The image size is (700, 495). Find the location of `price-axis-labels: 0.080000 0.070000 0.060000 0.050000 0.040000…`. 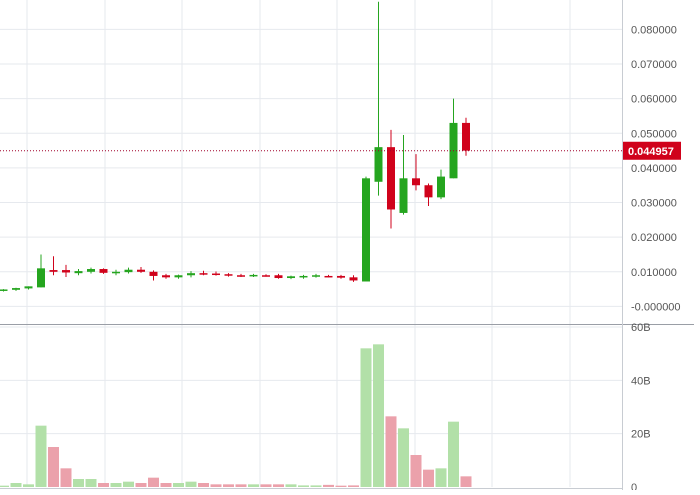

price-axis-labels: 0.080000 0.070000 0.060000 0.050000 0.040000… is located at coordinates (656, 168).